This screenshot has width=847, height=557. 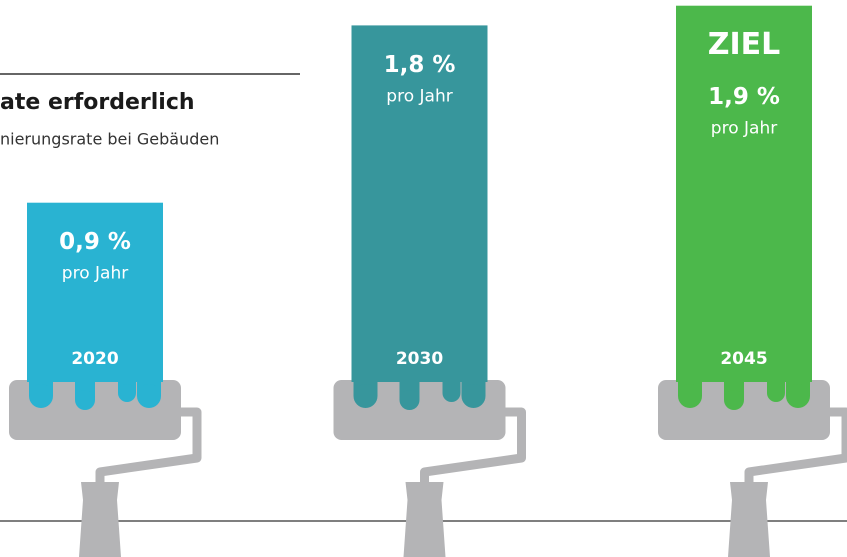 I want to click on value-label: 0,9 %, so click(x=95, y=242).